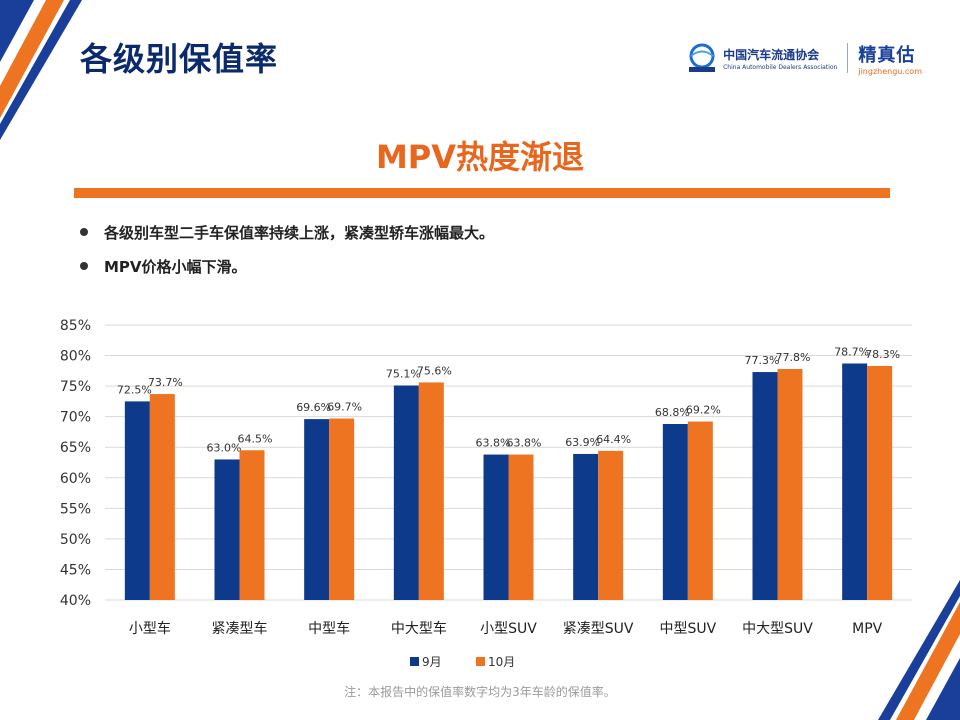 Image resolution: width=960 pixels, height=720 pixels. Describe the element at coordinates (582, 442) in the screenshot. I see `data-label: 63.9%` at that location.